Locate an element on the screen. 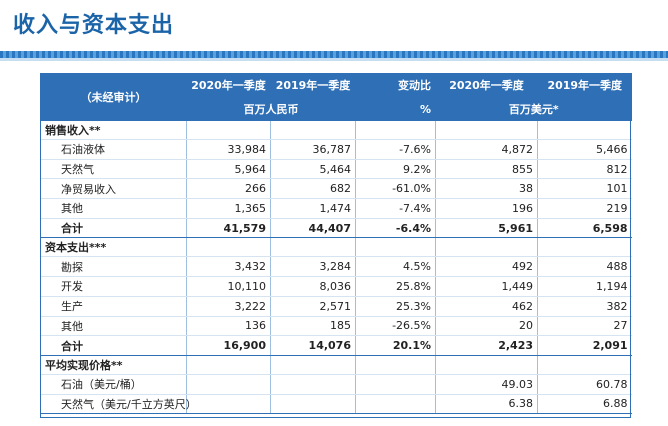  value-cell: 488 is located at coordinates (584, 267).